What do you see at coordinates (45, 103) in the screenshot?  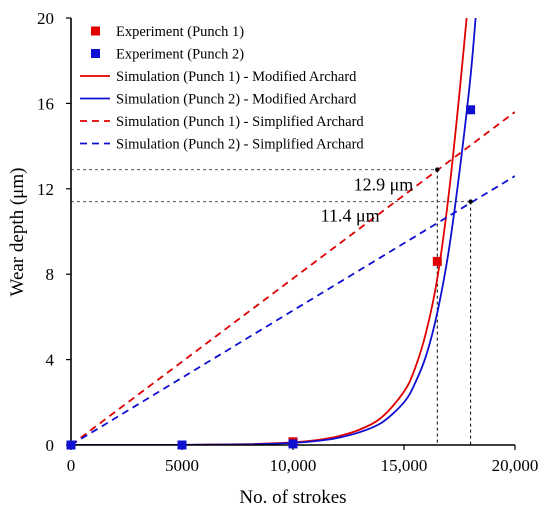 I see `y-tick-label: 16` at bounding box center [45, 103].